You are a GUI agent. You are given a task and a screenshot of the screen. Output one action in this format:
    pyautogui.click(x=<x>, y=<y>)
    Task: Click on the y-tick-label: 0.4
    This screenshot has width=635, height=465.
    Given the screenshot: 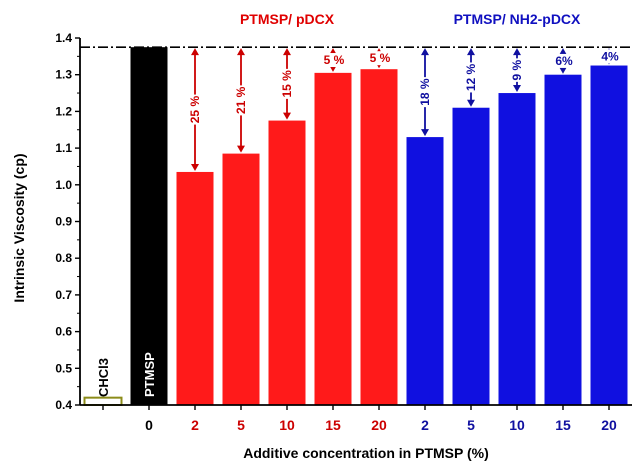 What is the action you would take?
    pyautogui.click(x=63, y=405)
    